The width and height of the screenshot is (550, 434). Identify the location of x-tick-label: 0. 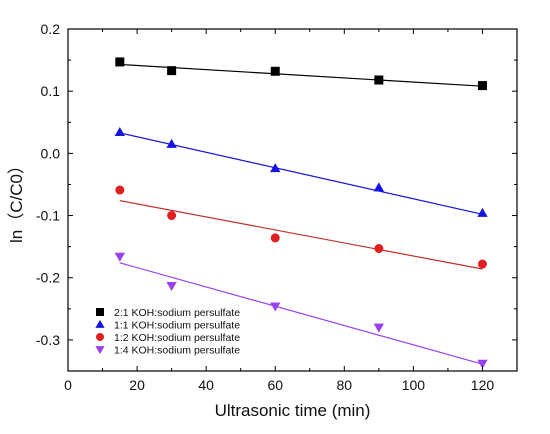
(68, 385).